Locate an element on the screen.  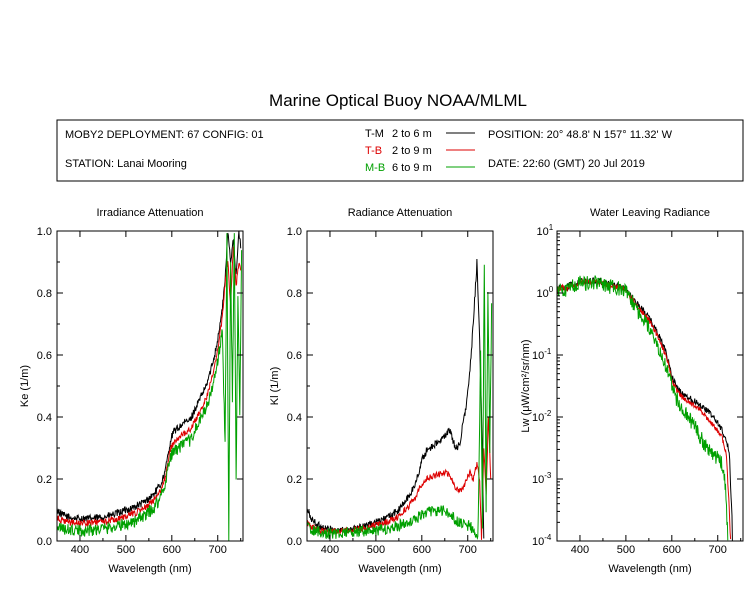
legend-range-mb: 6 to 9 m is located at coordinates (412, 168).